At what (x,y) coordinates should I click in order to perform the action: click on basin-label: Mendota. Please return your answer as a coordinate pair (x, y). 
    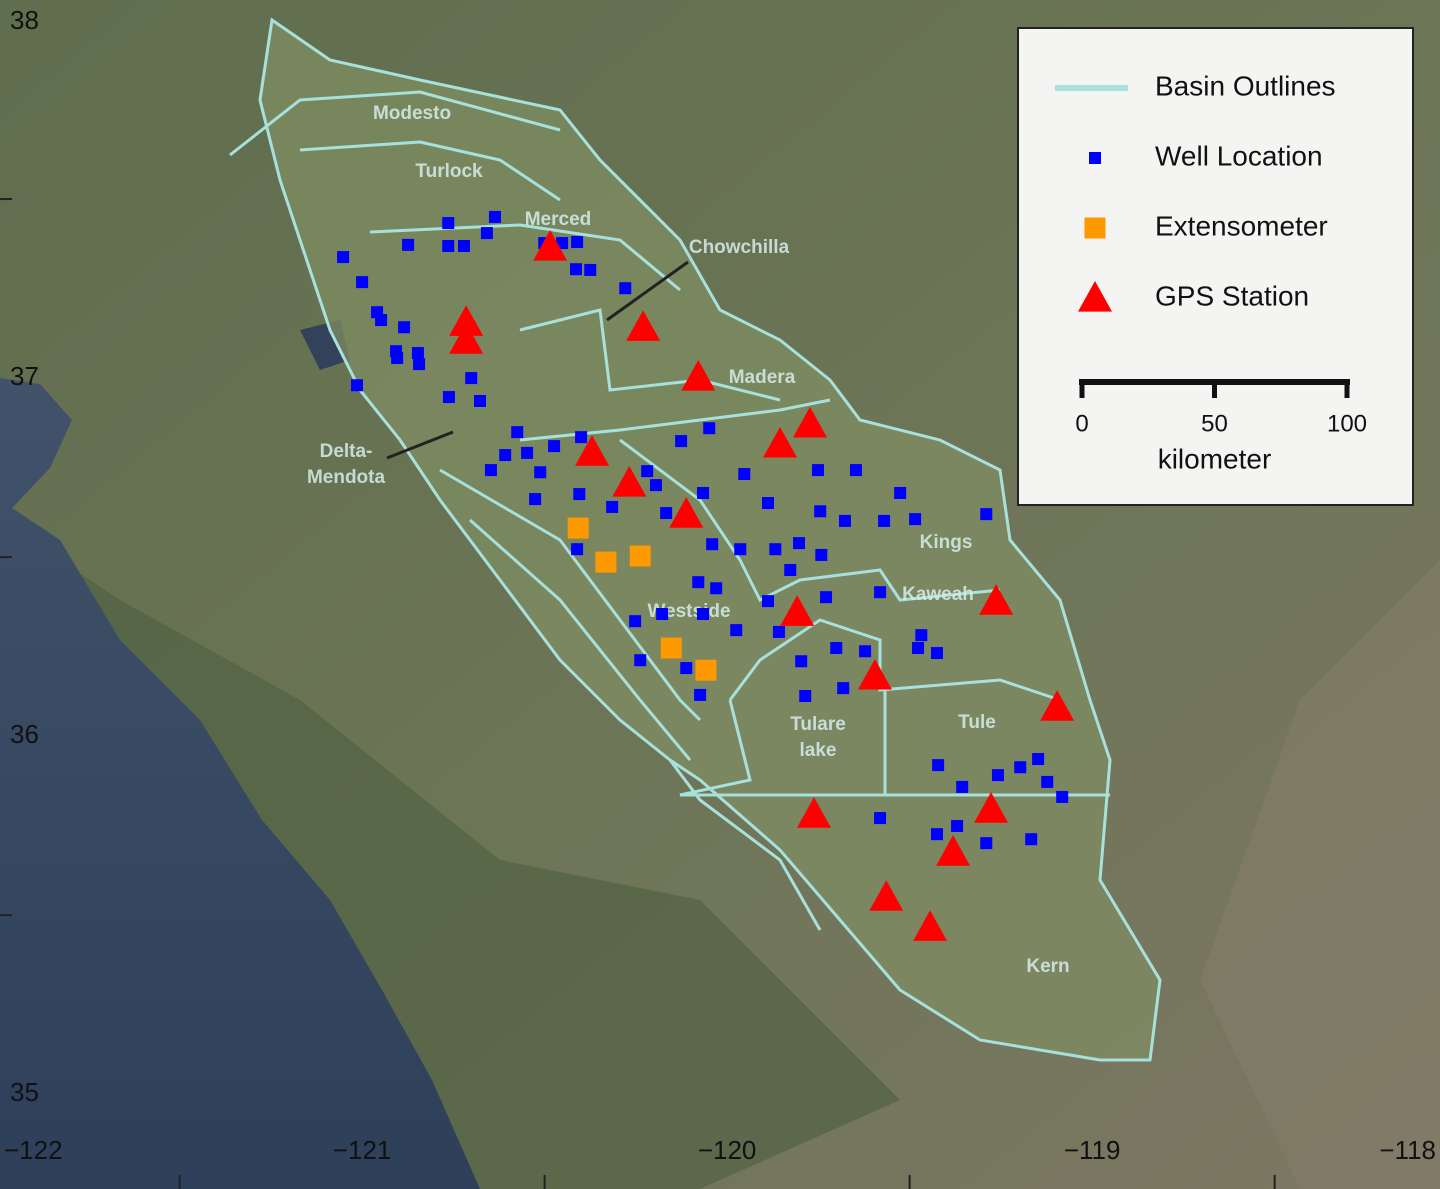
    Looking at the image, I should click on (346, 477).